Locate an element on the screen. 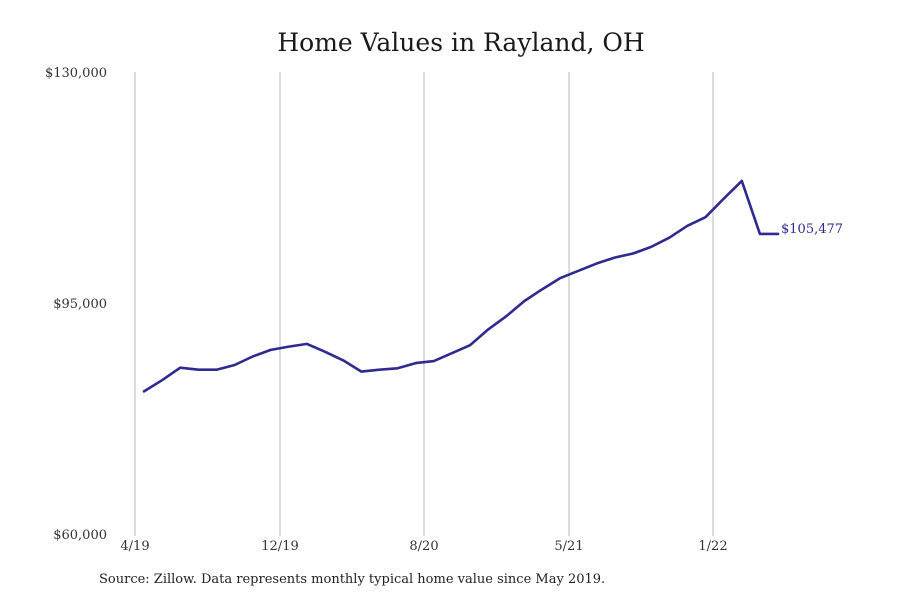 The image size is (900, 600). y-tick-label-3: $130,000 is located at coordinates (76, 73).